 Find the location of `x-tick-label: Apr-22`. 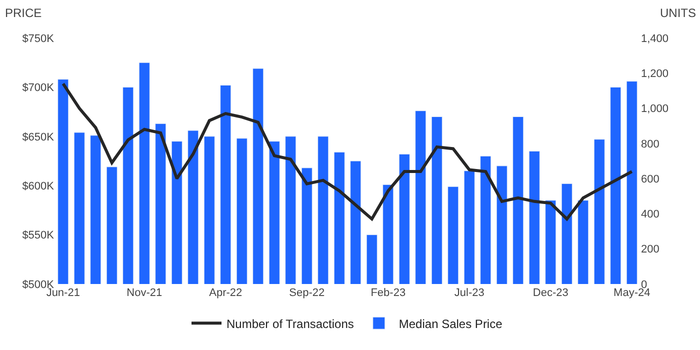

x-tick-label: Apr-22 is located at coordinates (225, 293).